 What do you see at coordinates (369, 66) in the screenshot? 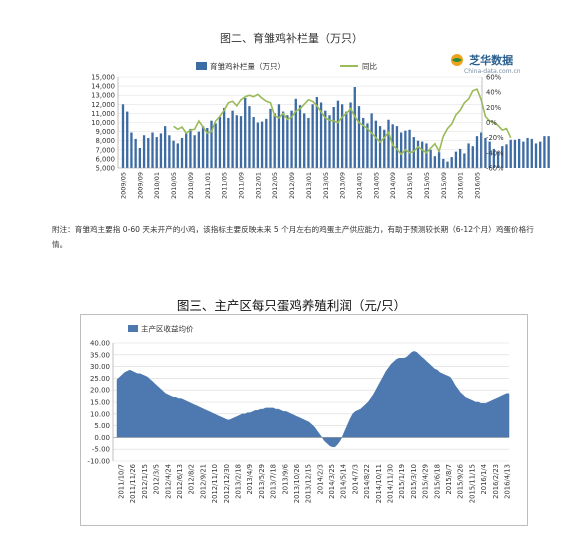
I see `legend-line-label: 同比` at bounding box center [369, 66].